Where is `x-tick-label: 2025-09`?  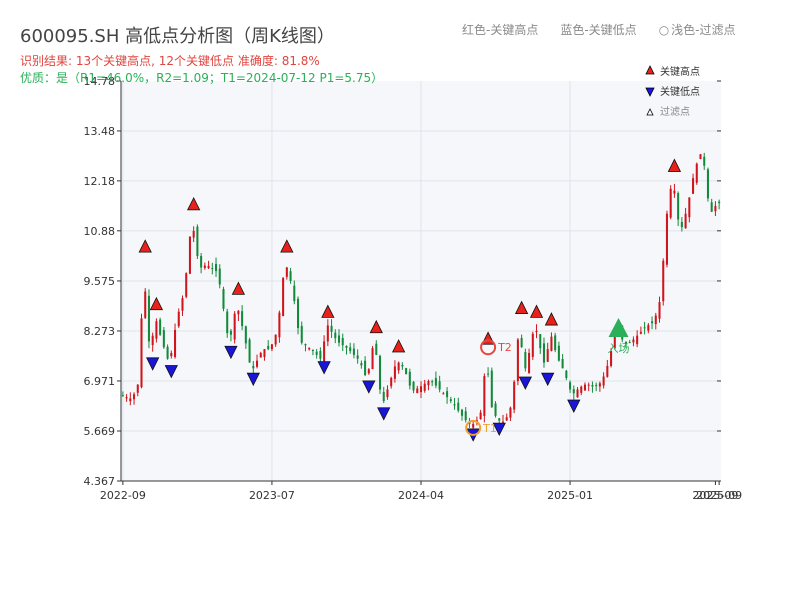
x-tick-label: 2025-09 is located at coordinates (719, 495).